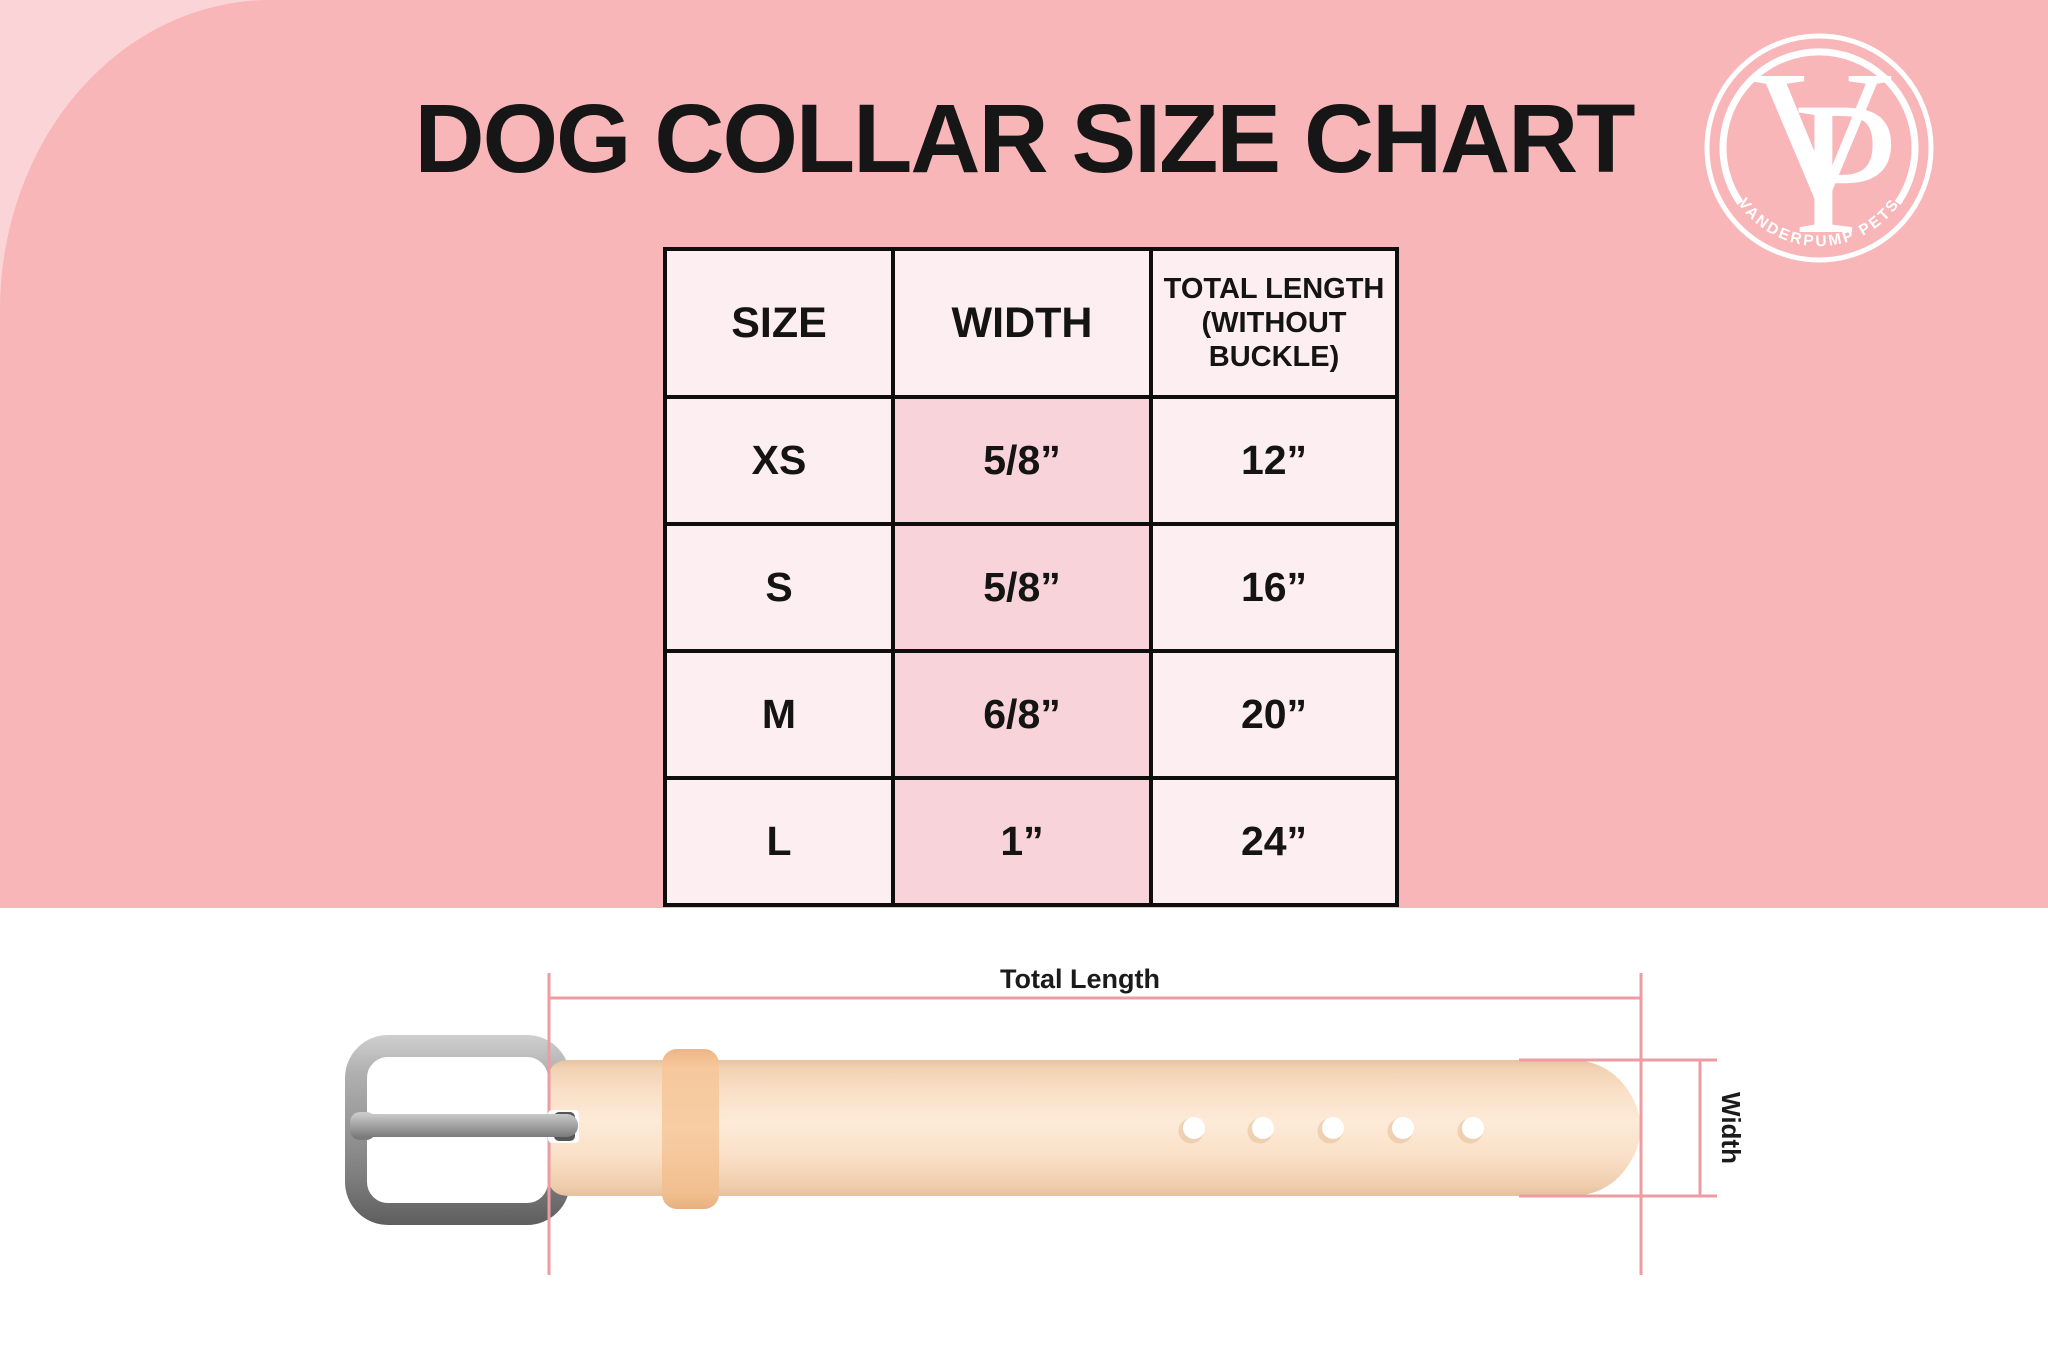 This screenshot has height=1365, width=2048. I want to click on page-title: DOG COLLAR SIZE CHART, so click(1025, 138).